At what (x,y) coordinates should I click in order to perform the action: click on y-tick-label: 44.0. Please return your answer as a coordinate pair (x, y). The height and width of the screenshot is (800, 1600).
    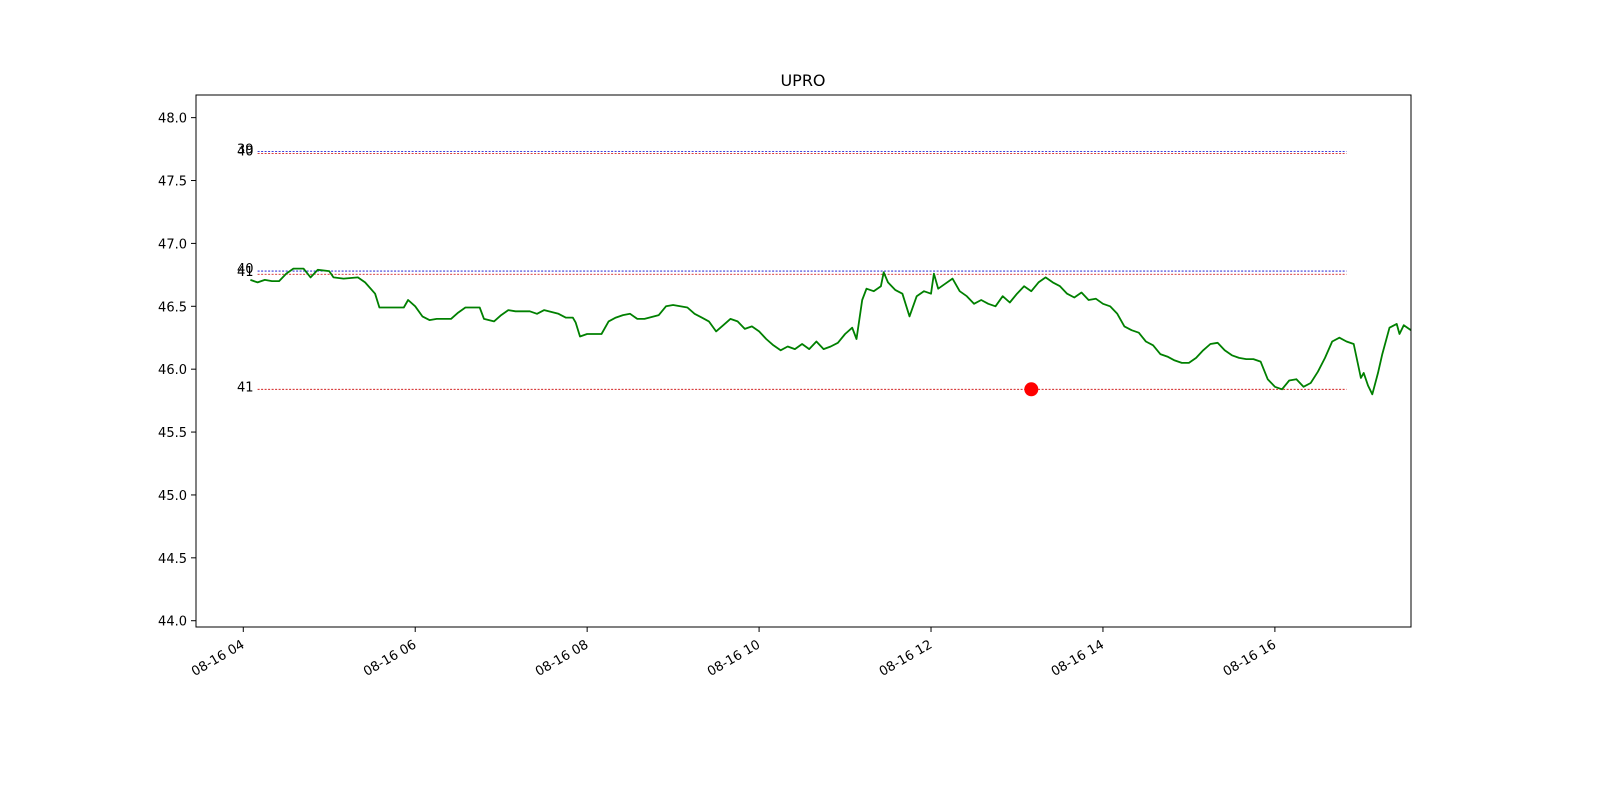
    Looking at the image, I should click on (172, 622).